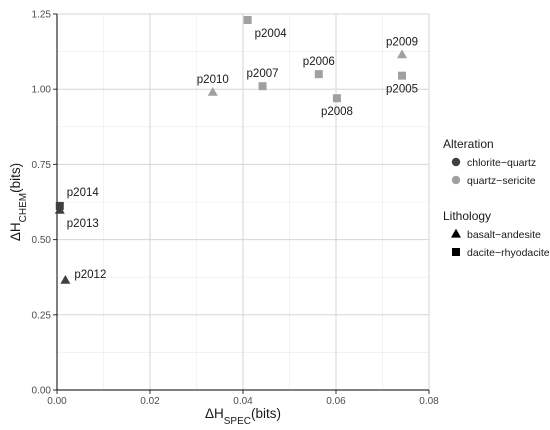  What do you see at coordinates (402, 75) in the screenshot?
I see `data-point-p2005` at bounding box center [402, 75].